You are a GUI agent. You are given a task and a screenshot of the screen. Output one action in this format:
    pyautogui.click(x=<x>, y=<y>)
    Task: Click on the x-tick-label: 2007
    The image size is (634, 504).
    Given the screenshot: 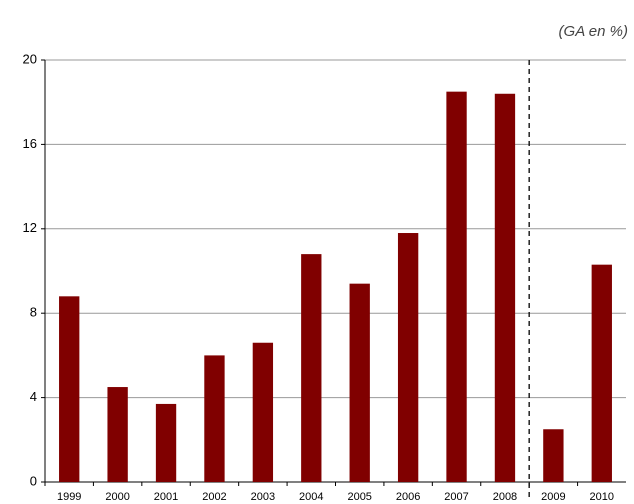 What is the action you would take?
    pyautogui.click(x=456, y=497)
    